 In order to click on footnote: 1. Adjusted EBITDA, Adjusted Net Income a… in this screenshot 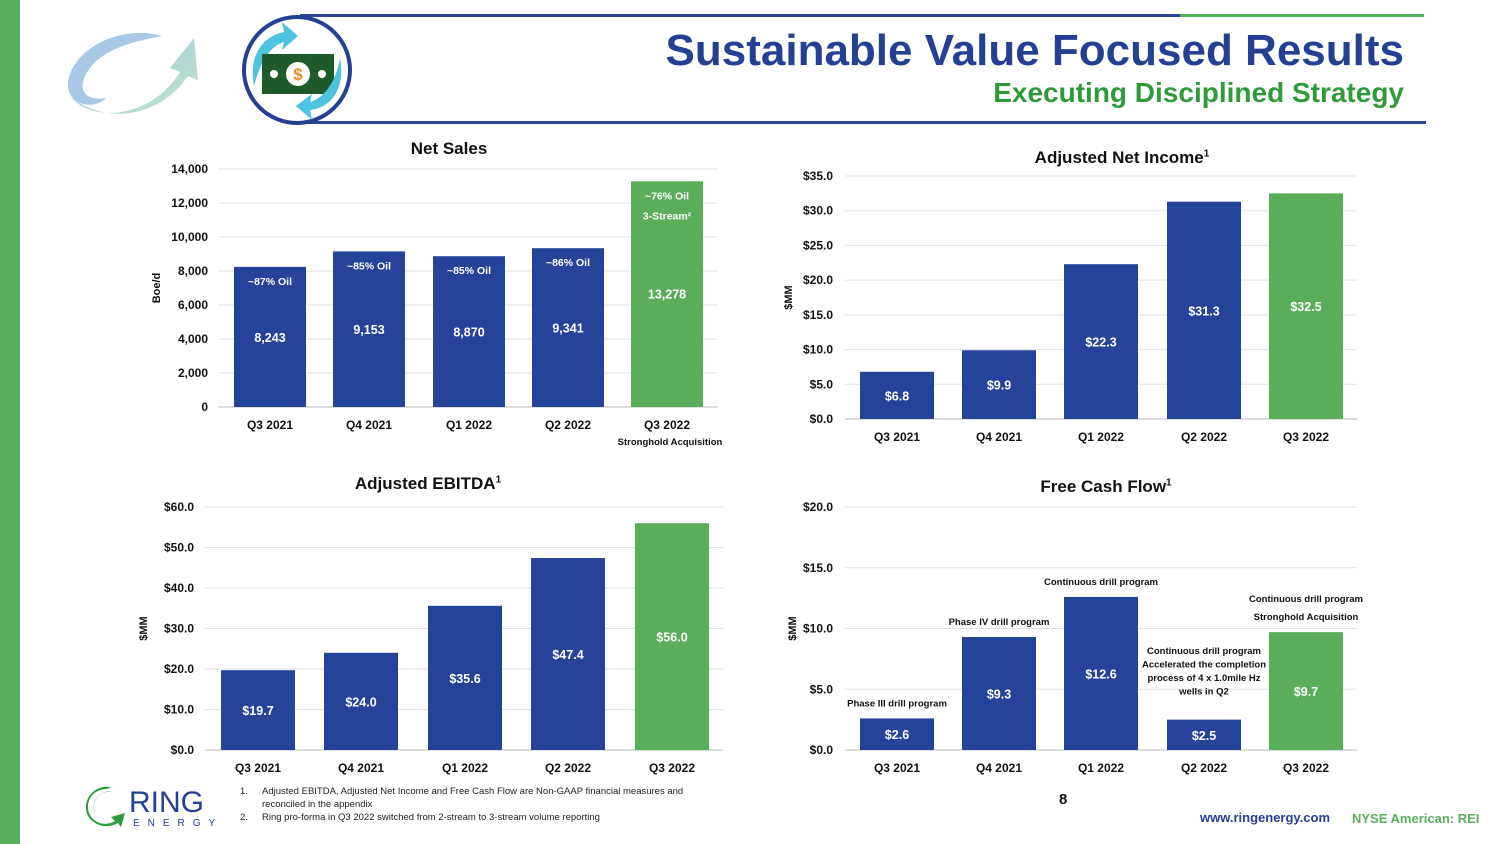, I will do `click(476, 798)`.